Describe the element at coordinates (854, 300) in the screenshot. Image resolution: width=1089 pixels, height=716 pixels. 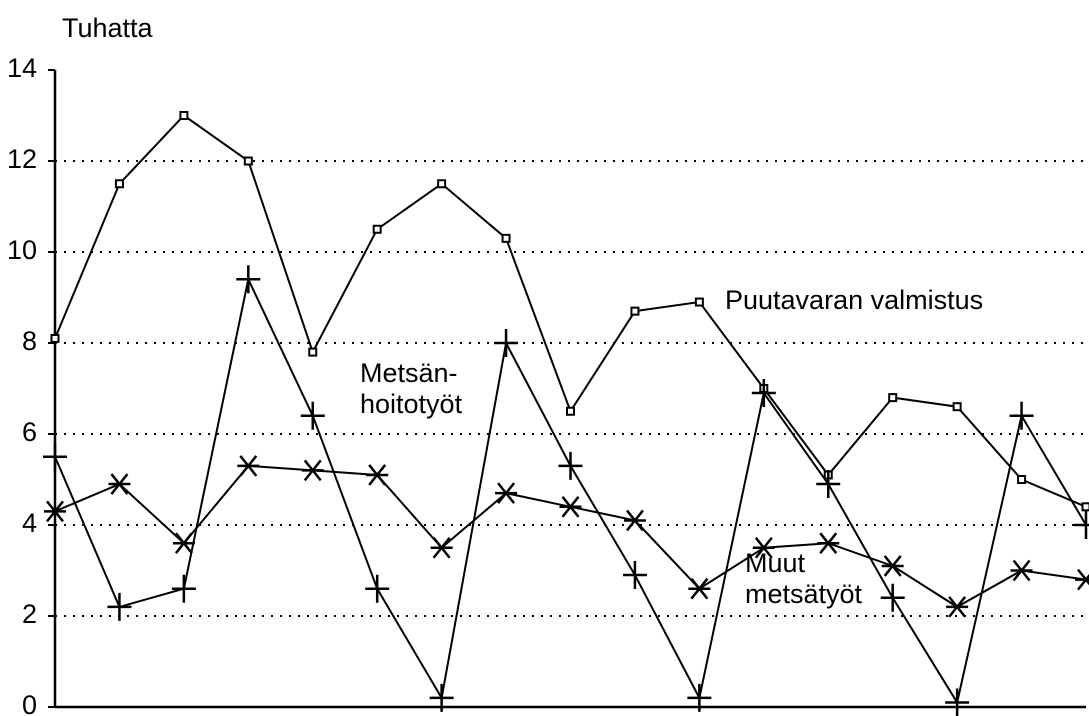
I see `series-label: Puutavaran valmistus` at that location.